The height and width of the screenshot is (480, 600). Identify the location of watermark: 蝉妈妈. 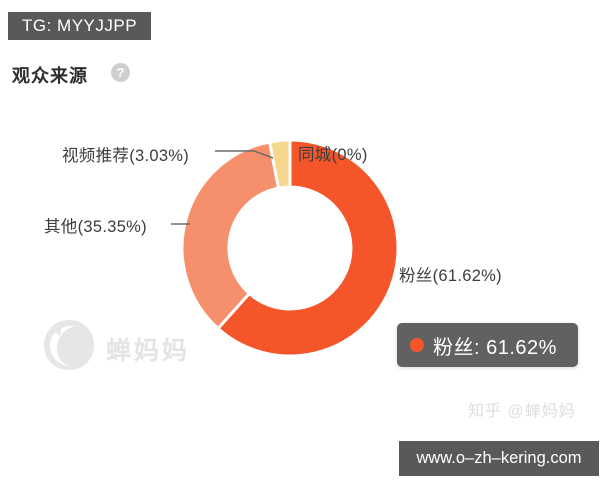
(115, 345).